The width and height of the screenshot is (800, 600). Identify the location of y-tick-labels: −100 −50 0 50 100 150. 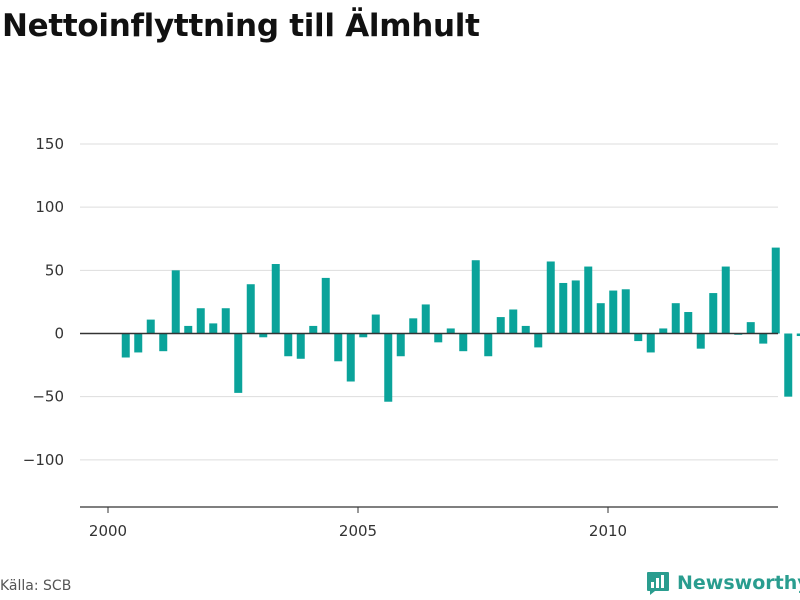
(43, 302).